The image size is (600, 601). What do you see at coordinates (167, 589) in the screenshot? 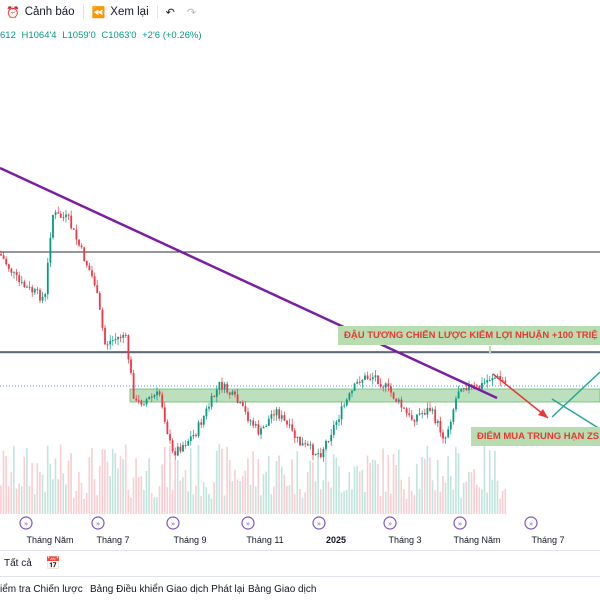
I see `panel-tab: Bảng Điều khiển Giao dịch Phát lại` at bounding box center [167, 589].